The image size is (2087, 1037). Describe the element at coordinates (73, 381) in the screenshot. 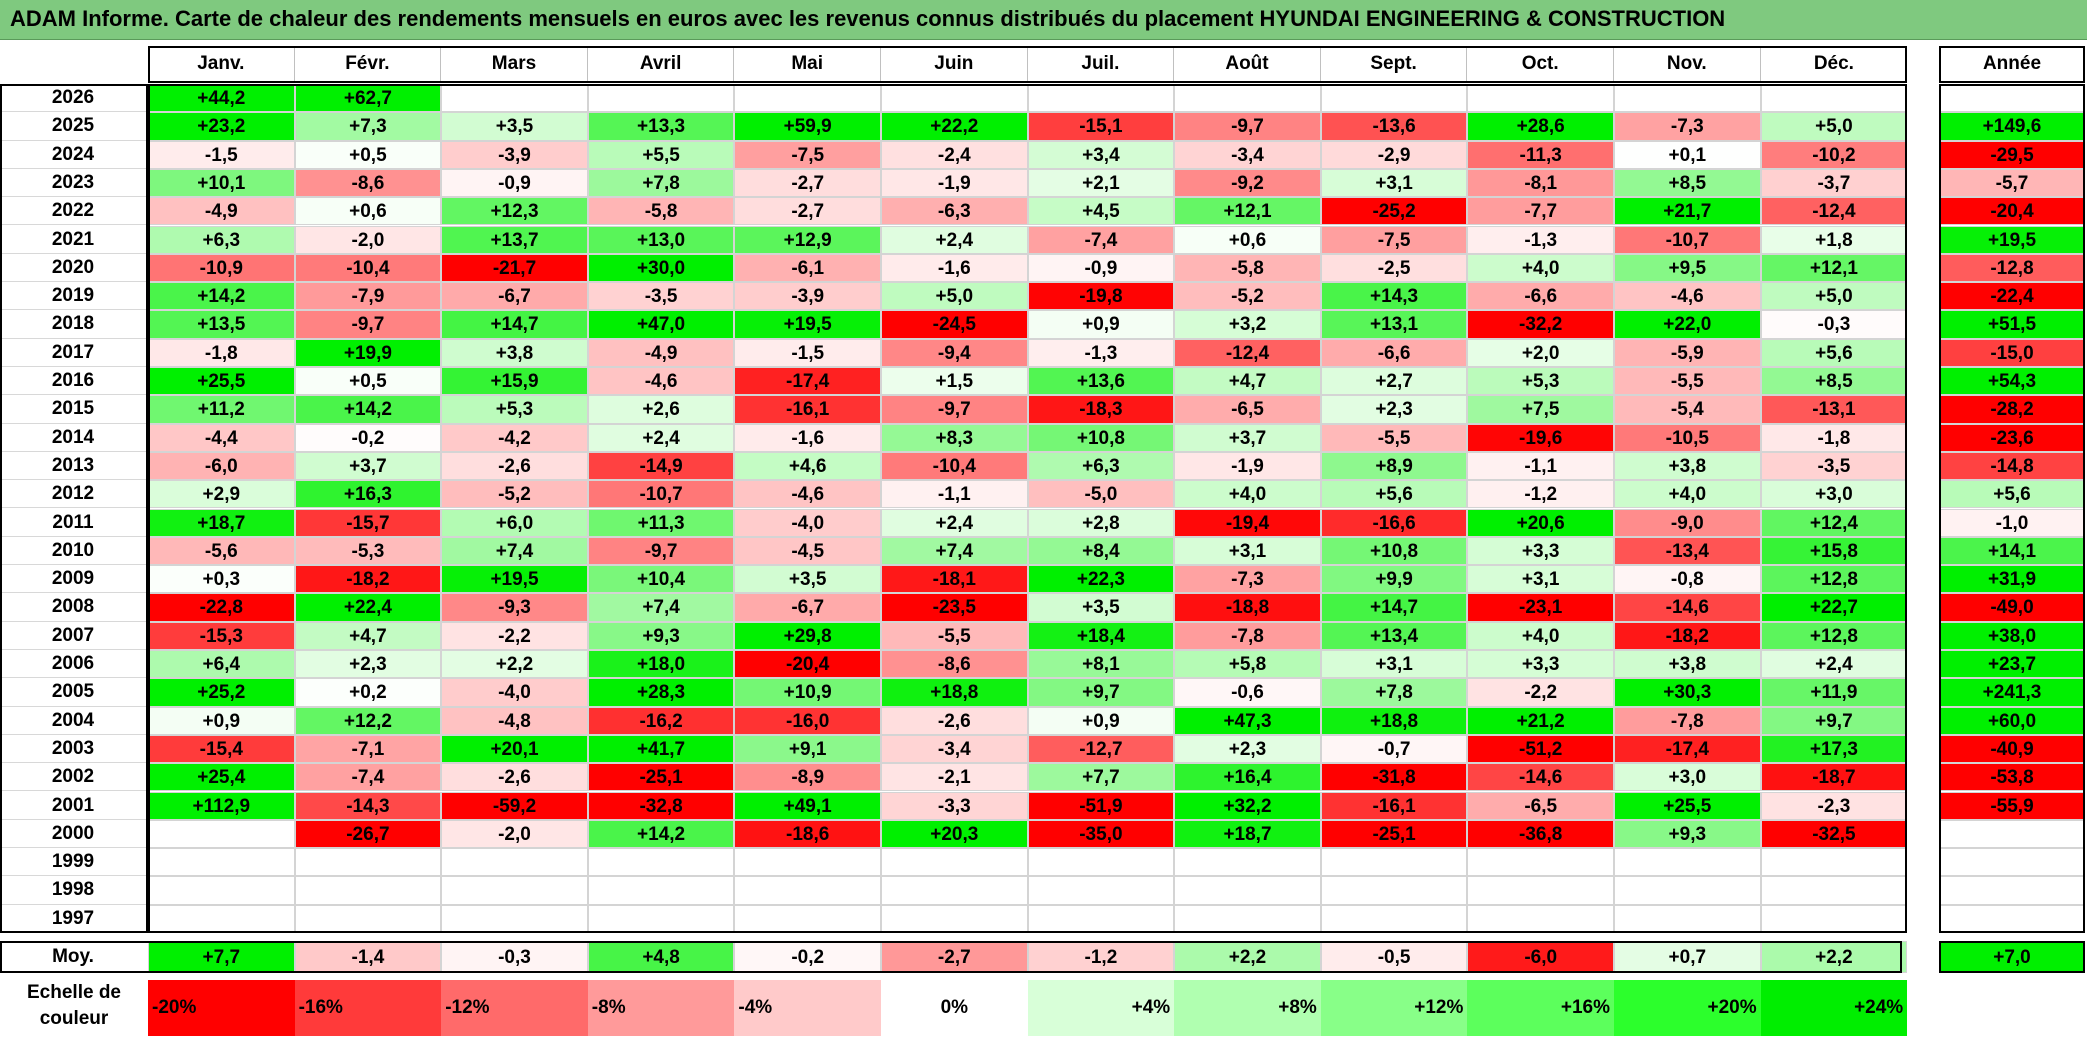

I see `year-label: 2016` at that location.